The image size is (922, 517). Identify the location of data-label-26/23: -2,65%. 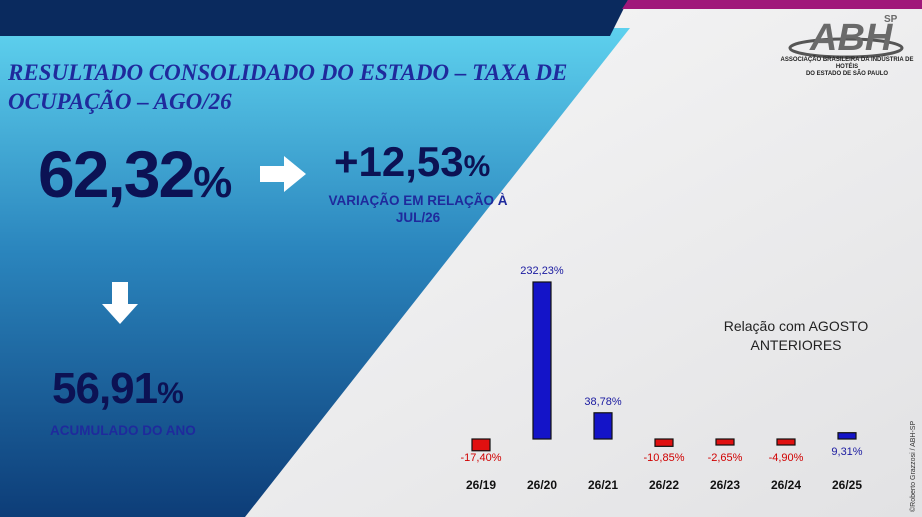
(725, 458).